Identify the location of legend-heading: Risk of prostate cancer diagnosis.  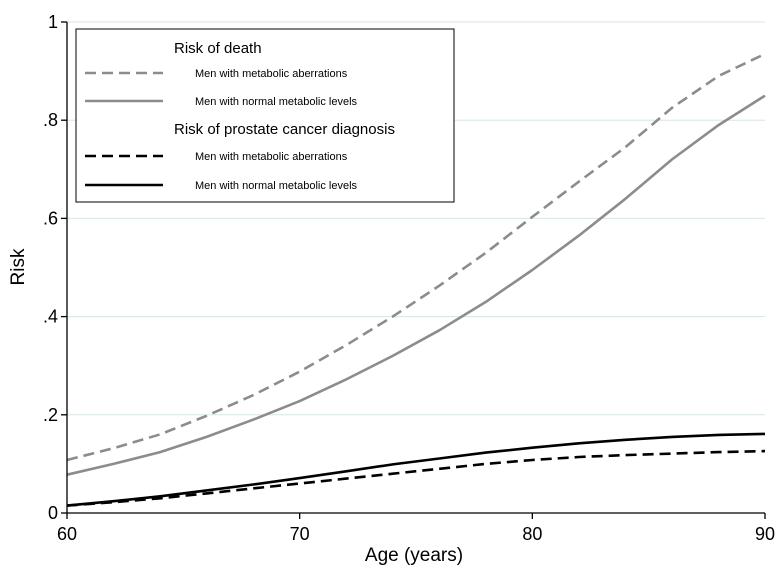
(284, 129).